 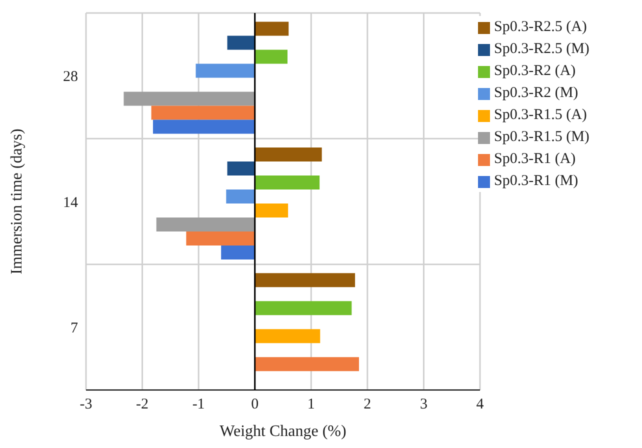 What do you see at coordinates (70, 202) in the screenshot?
I see `y-tick-label: 14` at bounding box center [70, 202].